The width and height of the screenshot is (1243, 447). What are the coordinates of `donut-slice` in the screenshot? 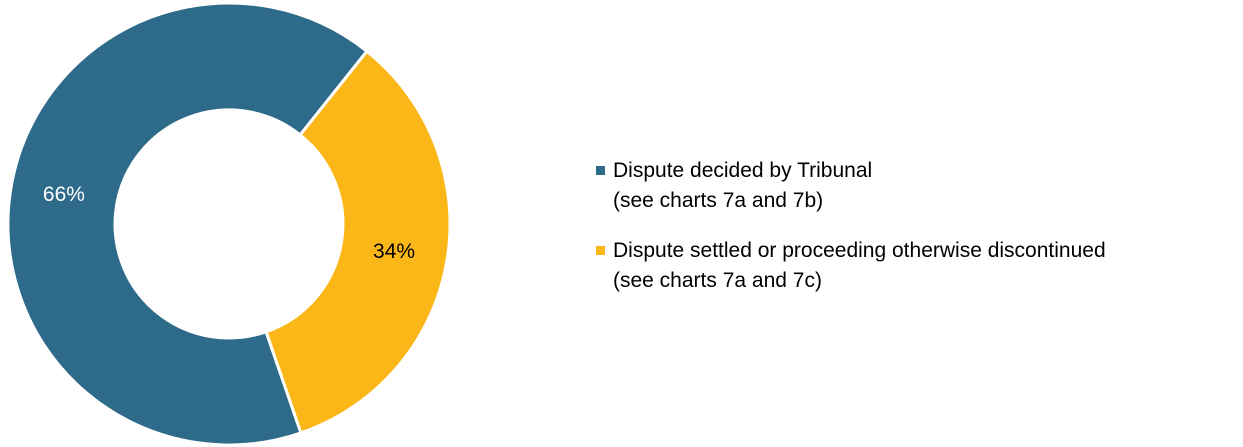 It's located at (358, 242).